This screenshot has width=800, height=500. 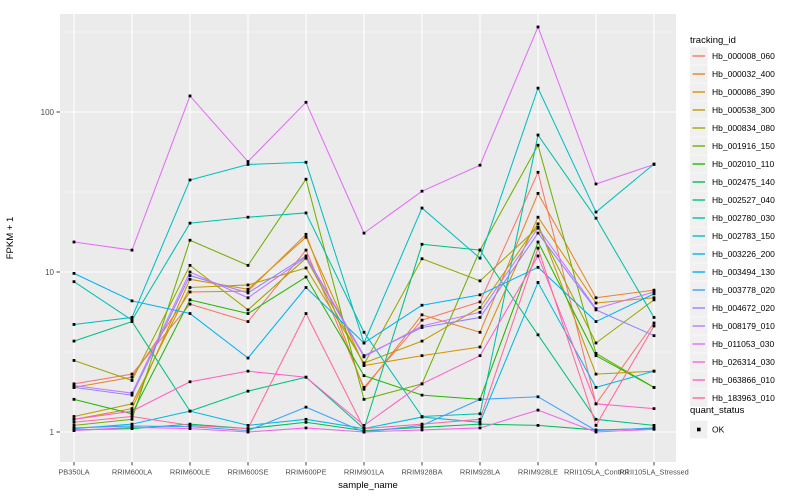 What do you see at coordinates (421, 472) in the screenshot?
I see `x-tick-label: RRIM928BA` at bounding box center [421, 472].